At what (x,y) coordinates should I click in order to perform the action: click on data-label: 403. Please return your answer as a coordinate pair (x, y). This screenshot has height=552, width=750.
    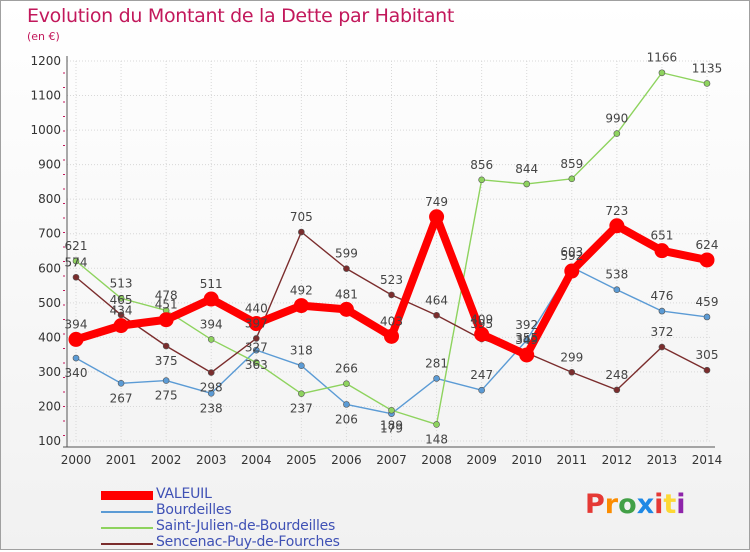
    Looking at the image, I should click on (391, 321).